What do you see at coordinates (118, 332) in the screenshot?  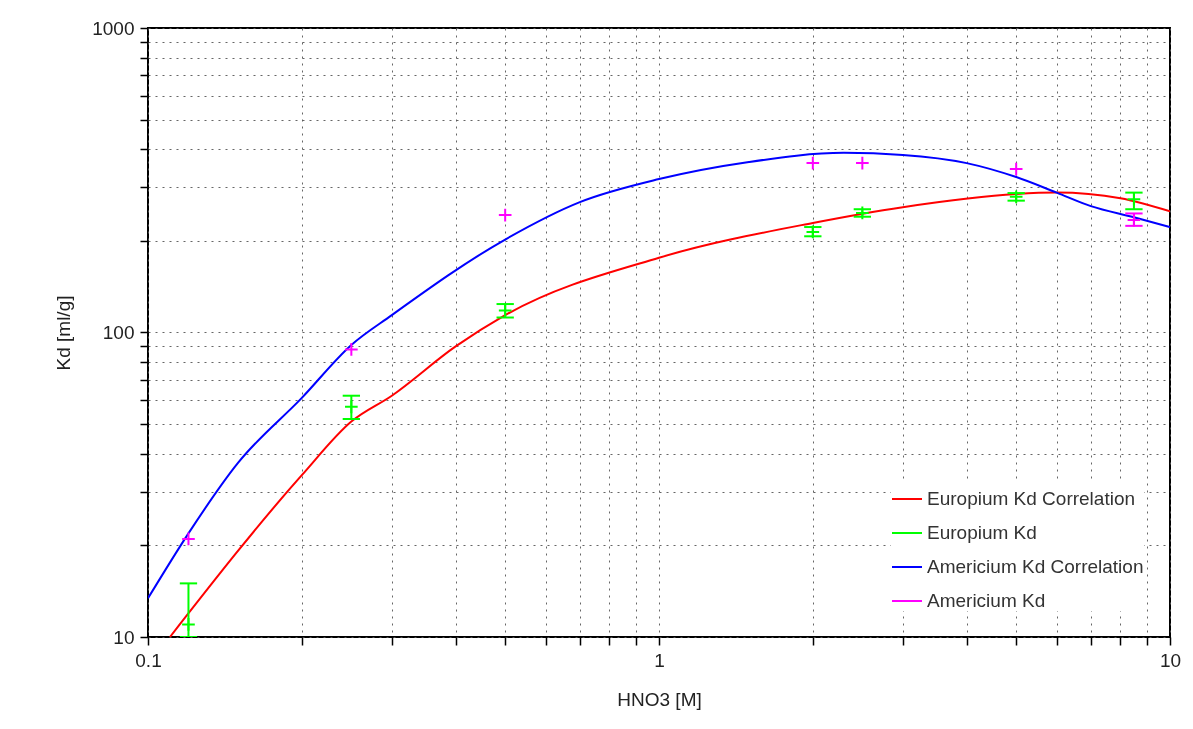 I see `y-tick-label: 100` at bounding box center [118, 332].